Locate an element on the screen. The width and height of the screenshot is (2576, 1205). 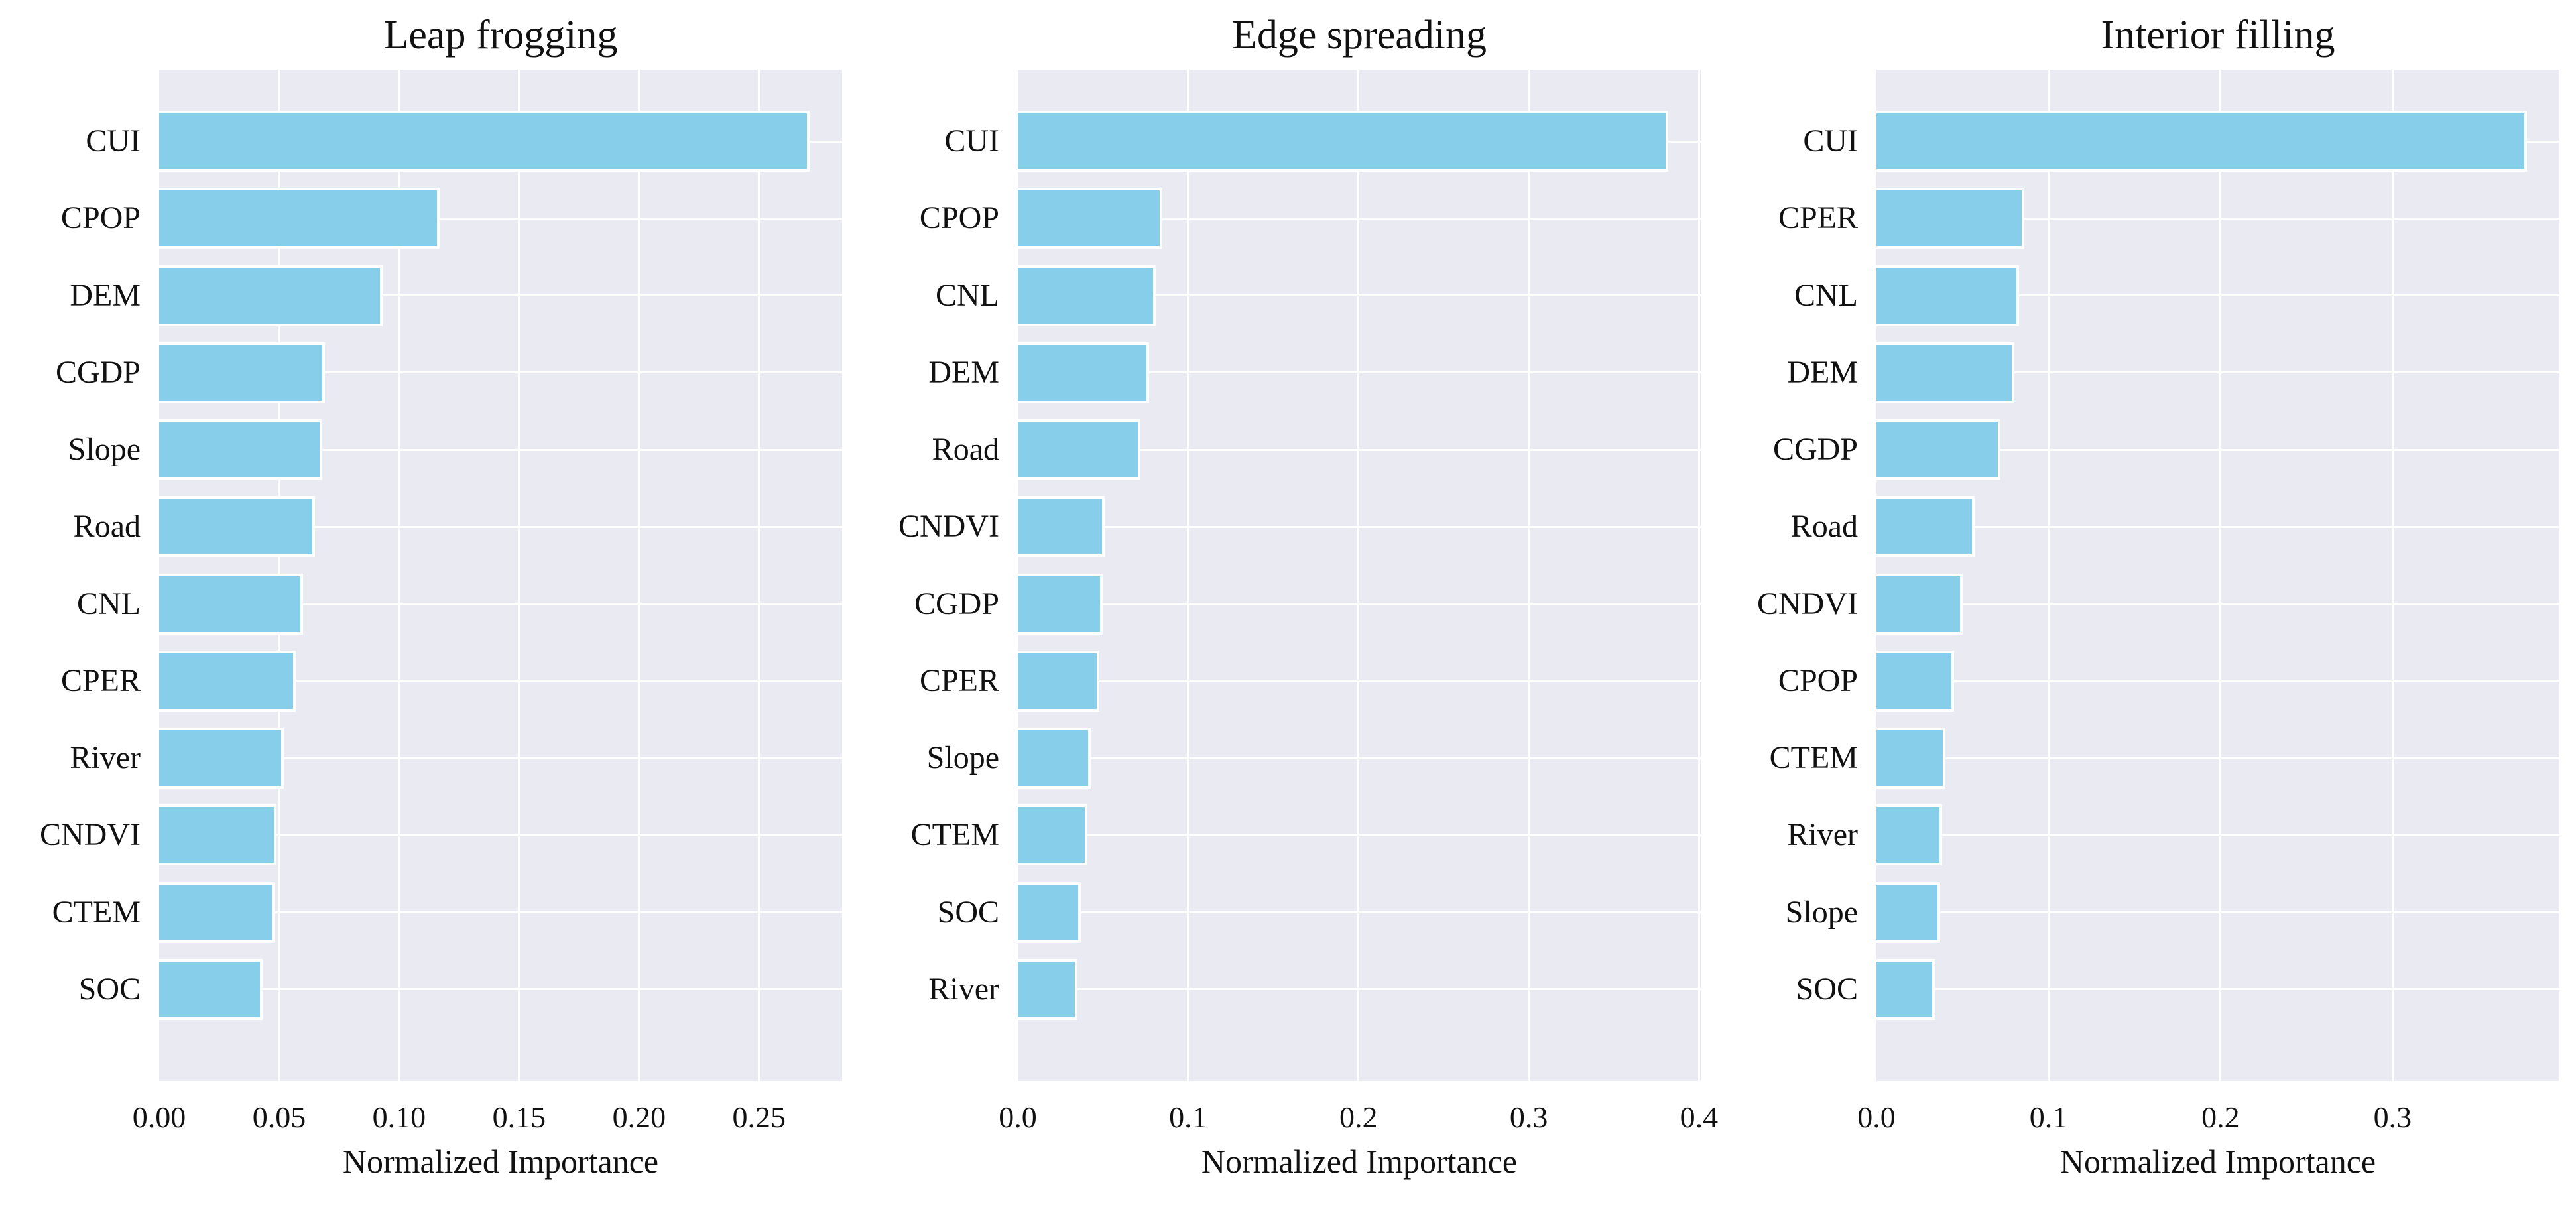
y-tick-label: DEM is located at coordinates (1822, 372).